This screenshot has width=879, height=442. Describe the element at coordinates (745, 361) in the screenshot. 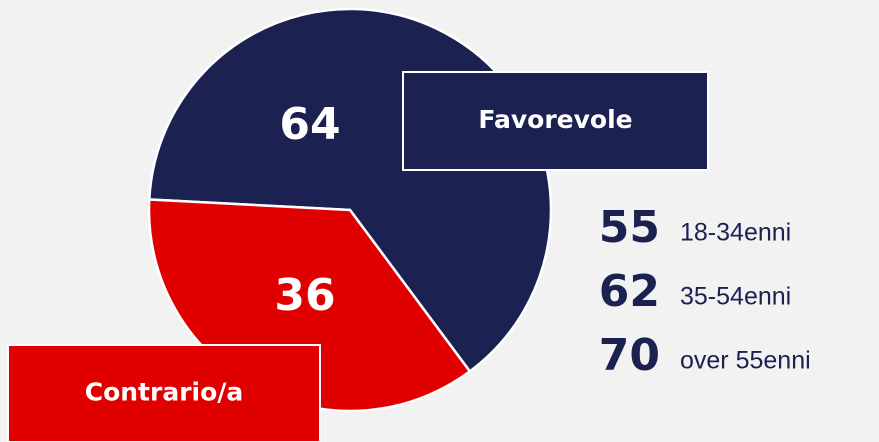

I see `breakdown-label: over 55enni` at that location.